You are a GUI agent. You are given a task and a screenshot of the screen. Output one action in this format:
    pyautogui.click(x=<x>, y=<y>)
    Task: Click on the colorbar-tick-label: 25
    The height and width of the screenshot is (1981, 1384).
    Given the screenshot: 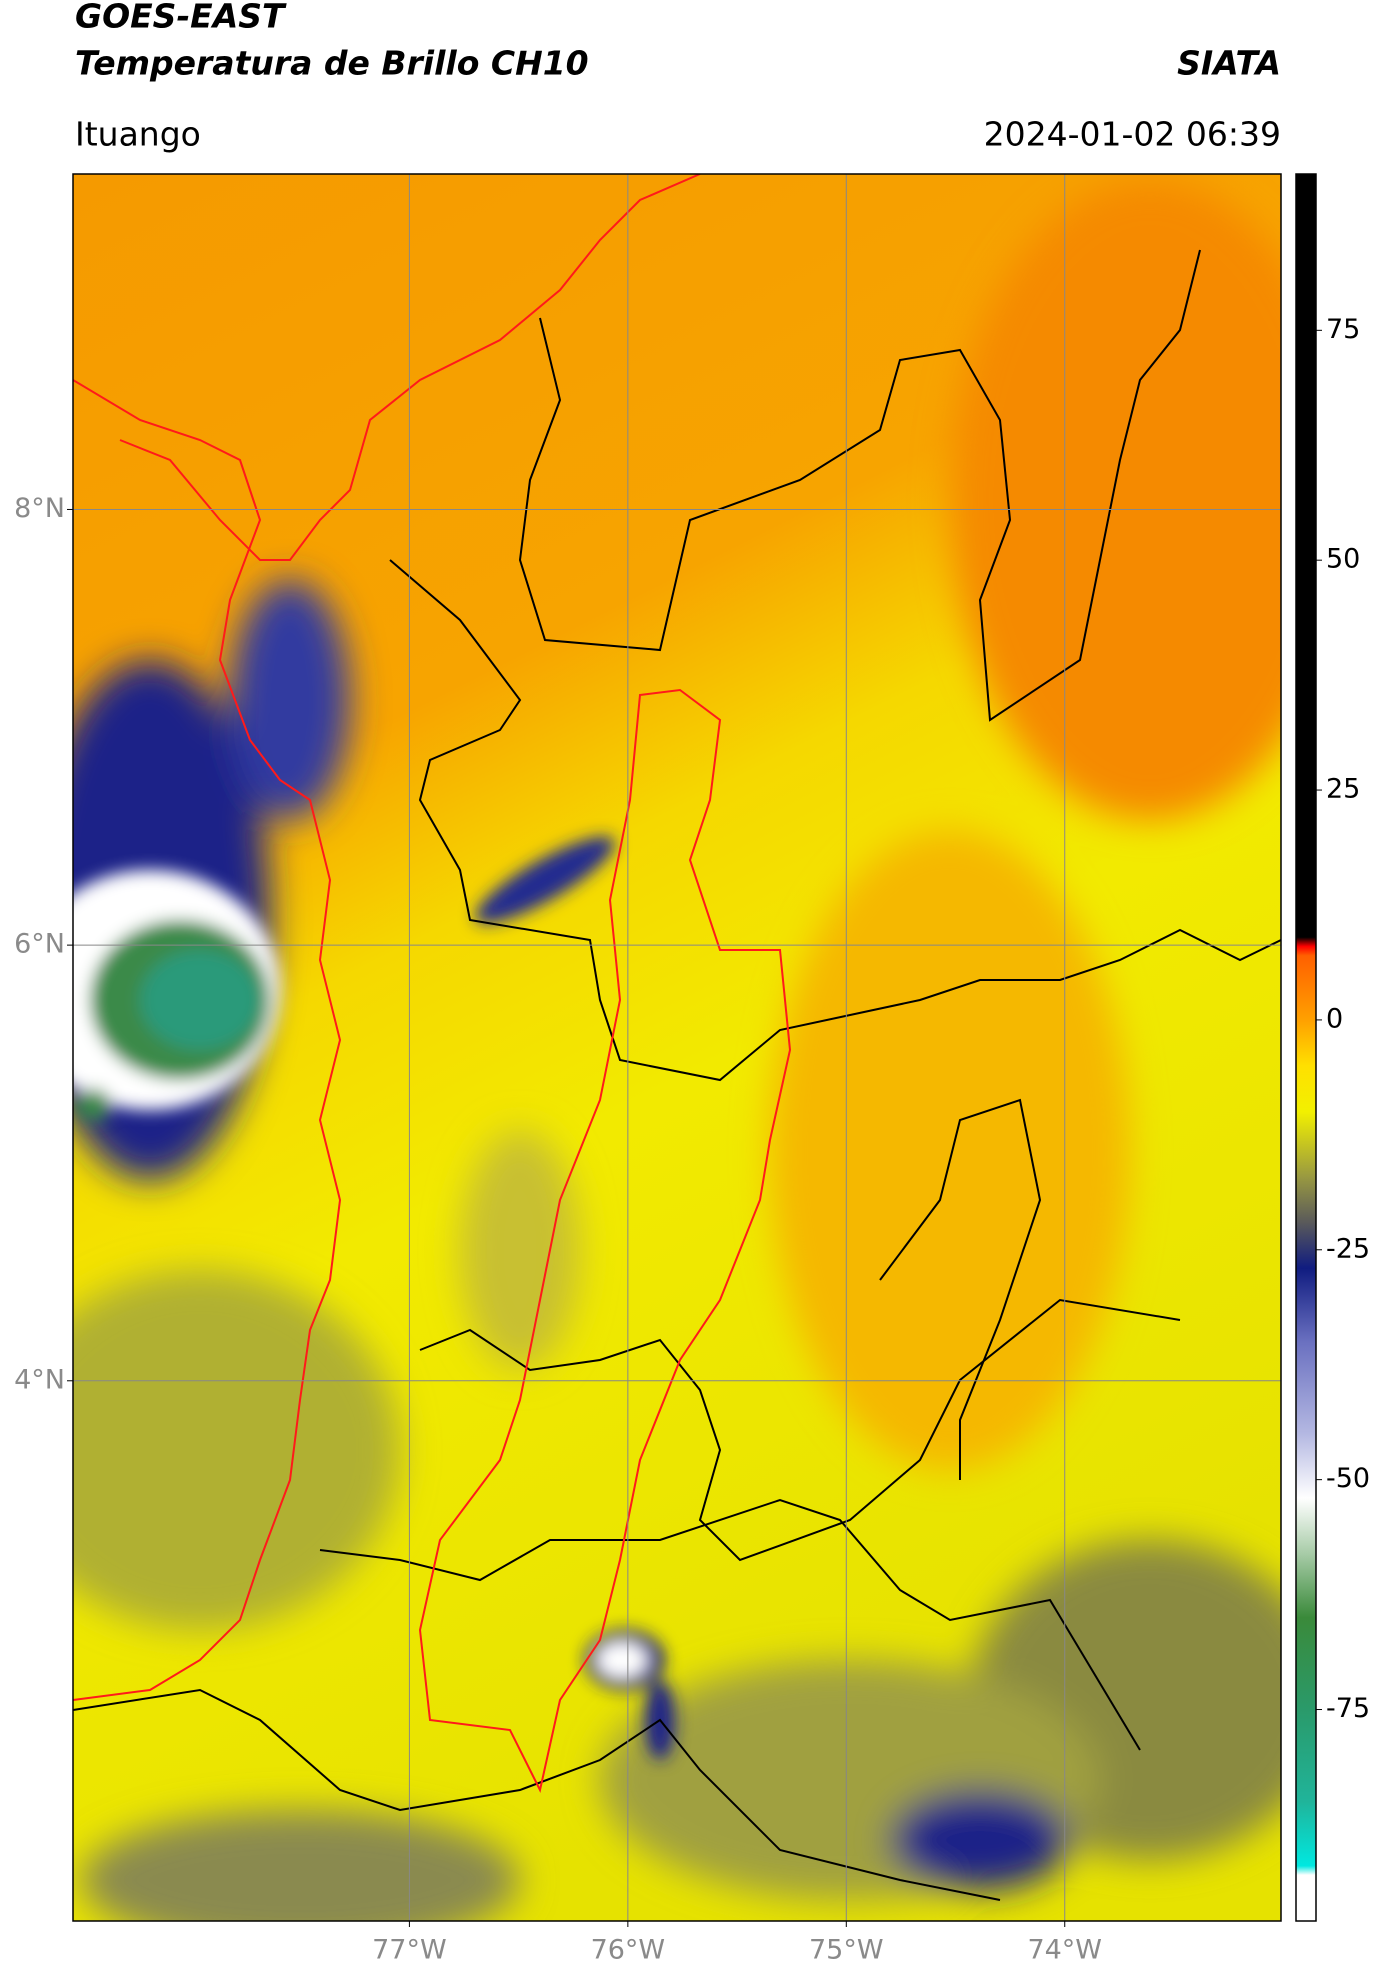 What is the action you would take?
    pyautogui.click(x=1343, y=789)
    